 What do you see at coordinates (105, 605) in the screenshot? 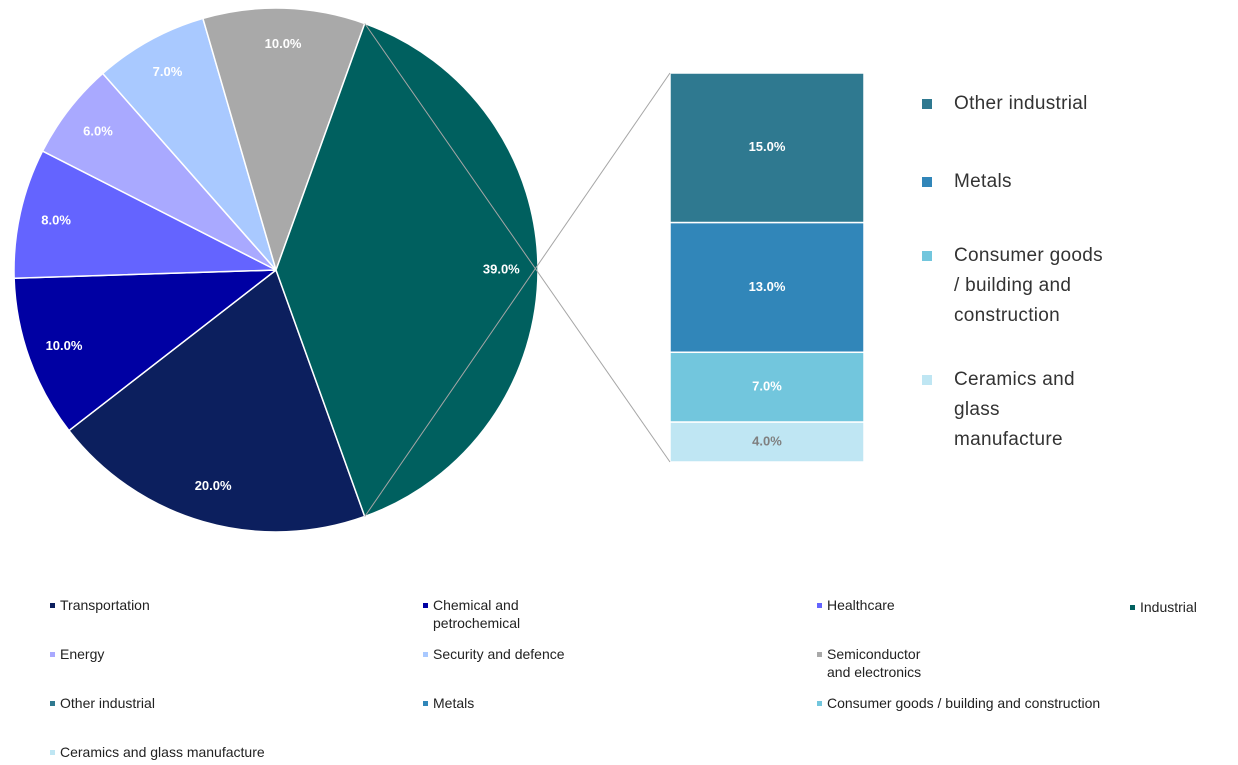
I see `legend-label: Transportation` at bounding box center [105, 605].